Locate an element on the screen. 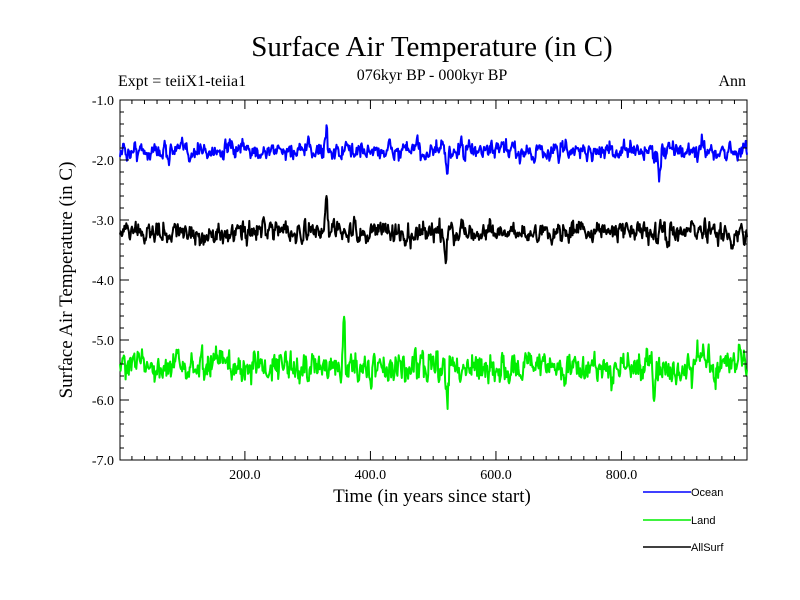 This screenshot has height=600, width=800. y-tick-label: -3.0 is located at coordinates (103, 221).